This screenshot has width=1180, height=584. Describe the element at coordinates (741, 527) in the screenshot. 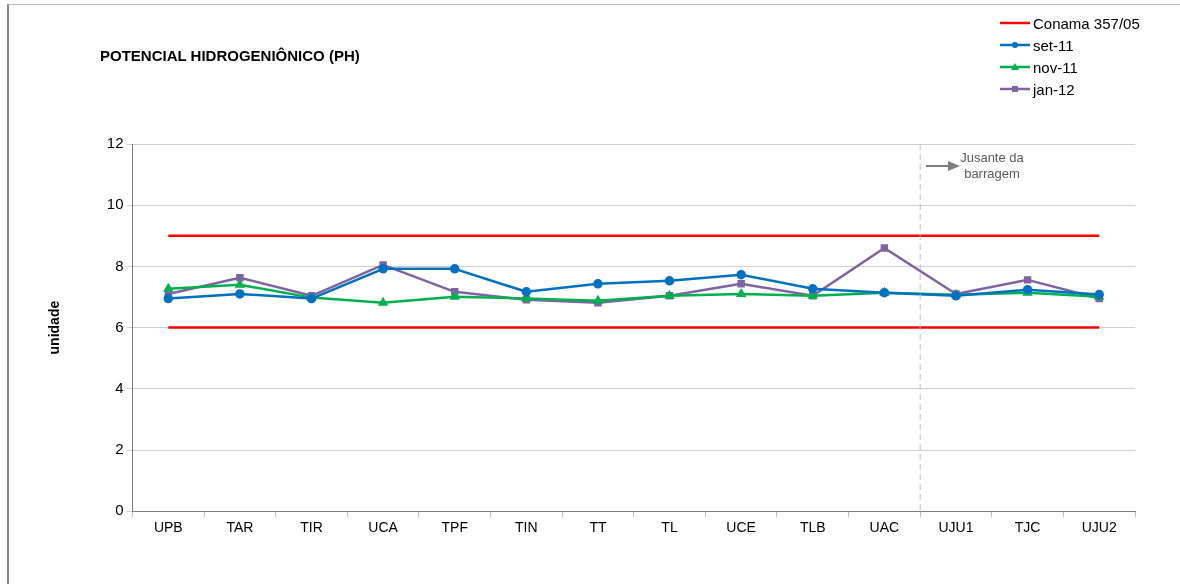

I see `x-tick-label: UCE` at that location.